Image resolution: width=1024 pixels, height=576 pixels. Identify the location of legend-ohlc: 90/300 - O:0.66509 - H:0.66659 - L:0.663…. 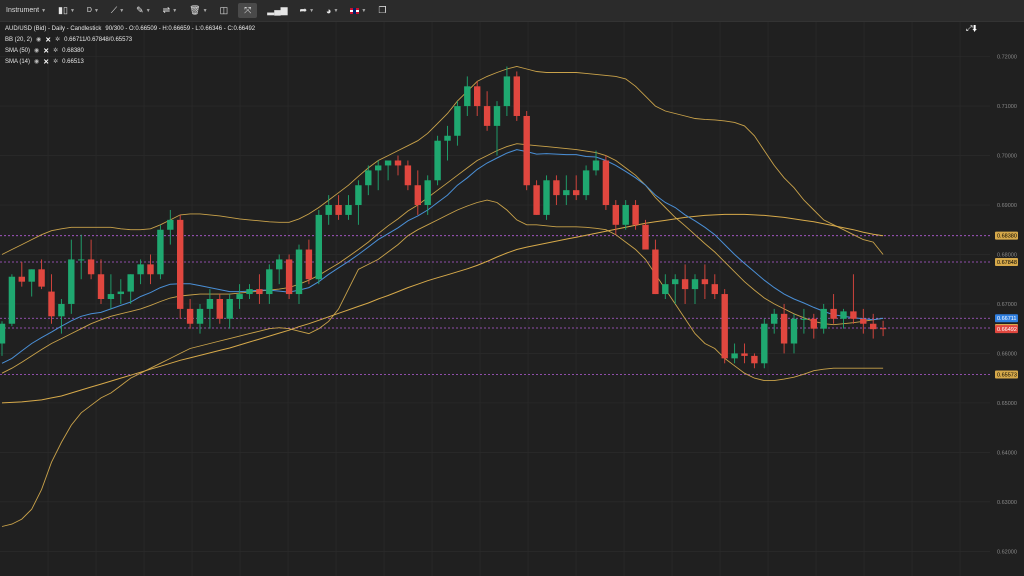
(180, 29).